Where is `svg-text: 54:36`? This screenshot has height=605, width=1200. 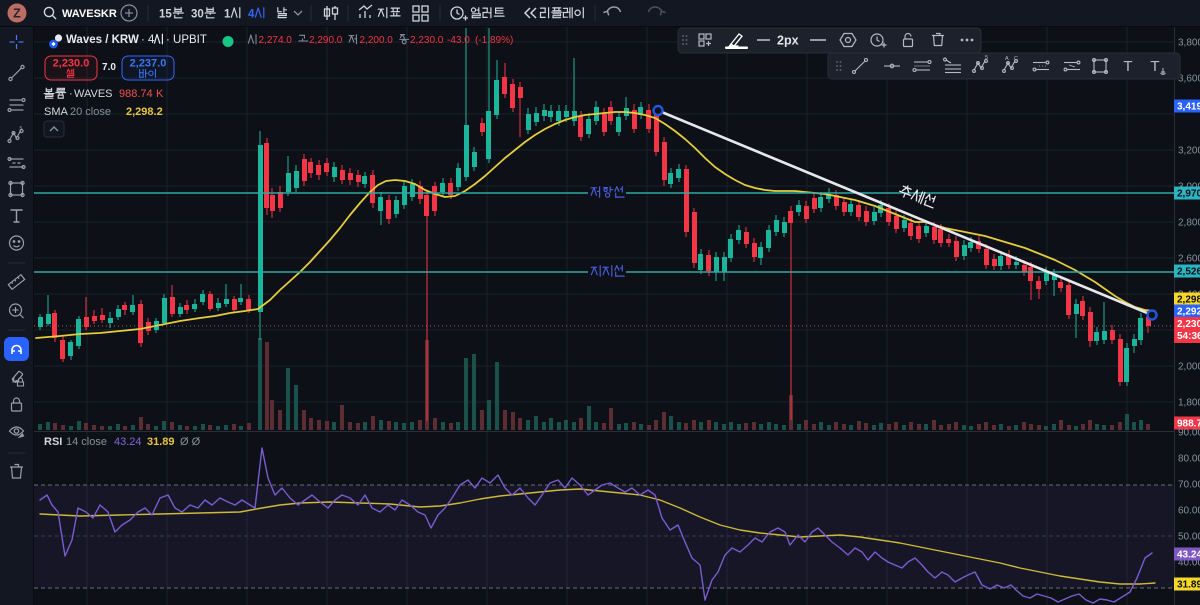 svg-text: 54:36 is located at coordinates (1188, 336).